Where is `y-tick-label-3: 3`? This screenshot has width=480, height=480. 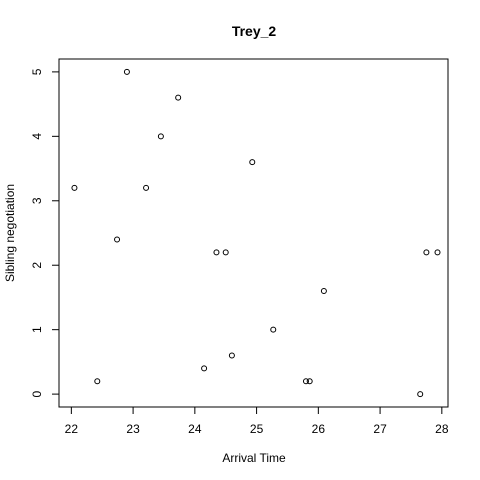
y-tick-label-3: 3 is located at coordinates (37, 200).